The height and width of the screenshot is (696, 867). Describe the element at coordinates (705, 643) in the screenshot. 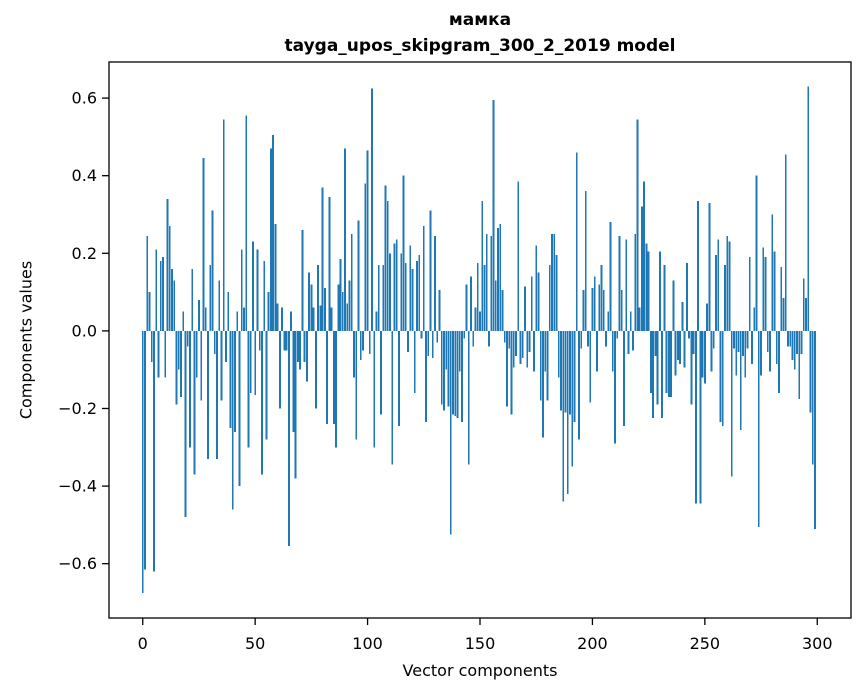

I see `x-tick-label: 250` at that location.